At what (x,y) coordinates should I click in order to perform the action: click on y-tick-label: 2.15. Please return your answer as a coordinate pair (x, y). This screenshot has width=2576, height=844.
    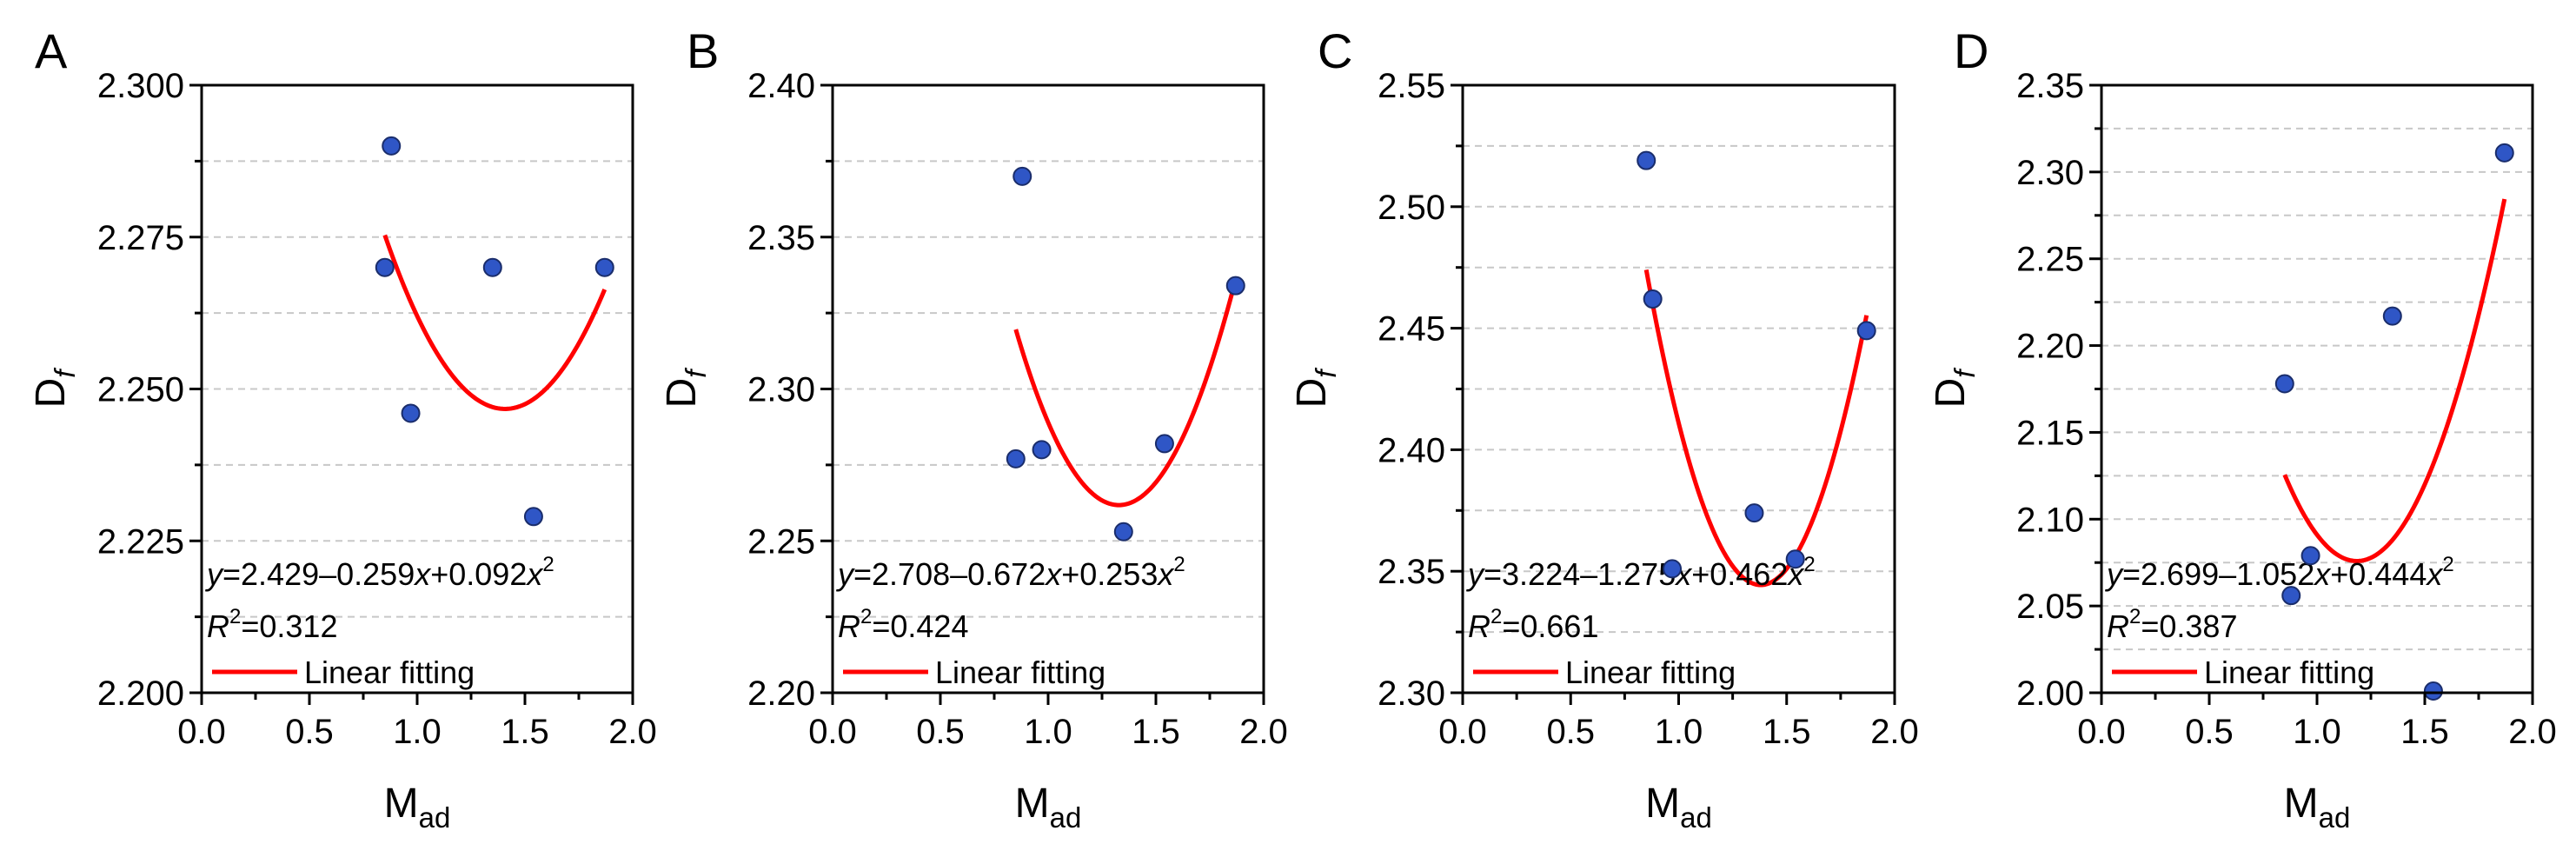
    Looking at the image, I should click on (2050, 433).